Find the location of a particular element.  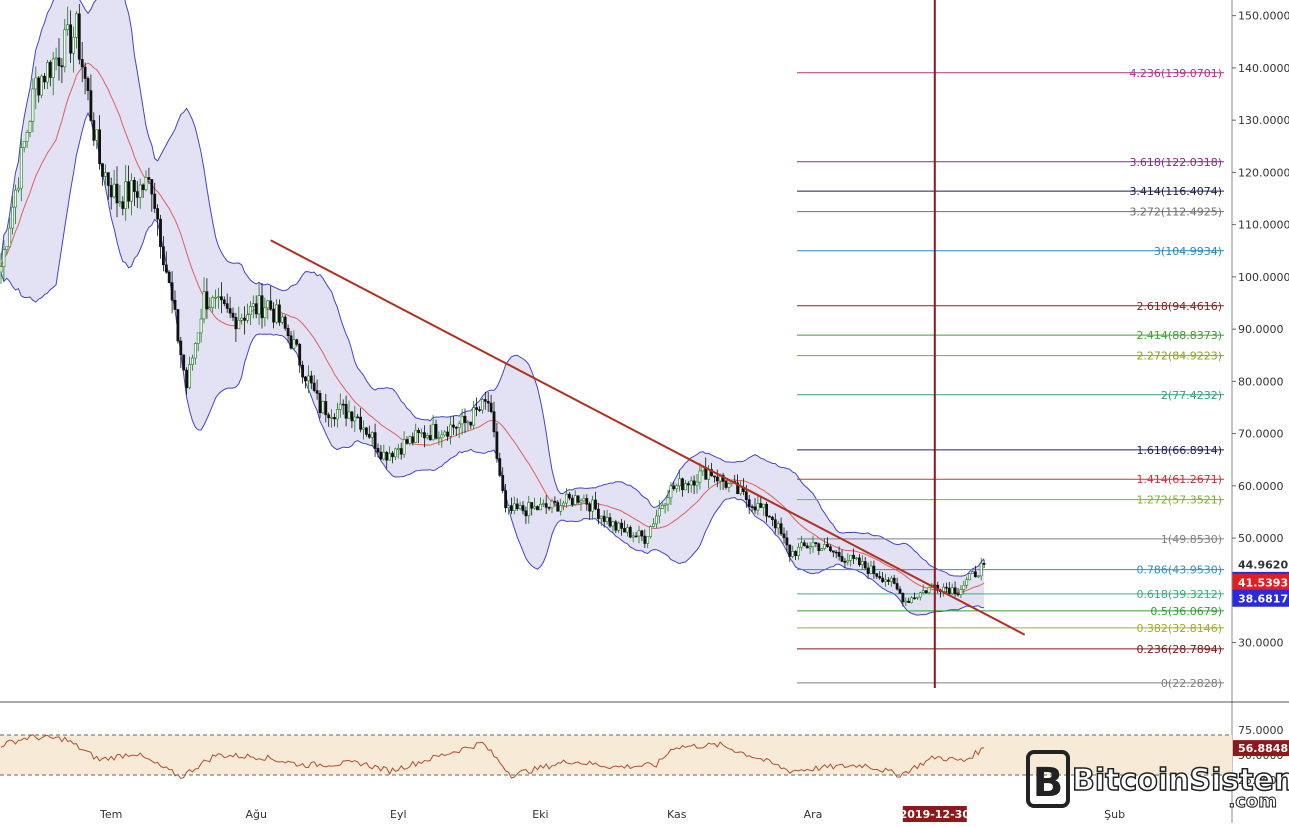

fib-level-label: 0.382(32.8146) is located at coordinates (1179, 628).